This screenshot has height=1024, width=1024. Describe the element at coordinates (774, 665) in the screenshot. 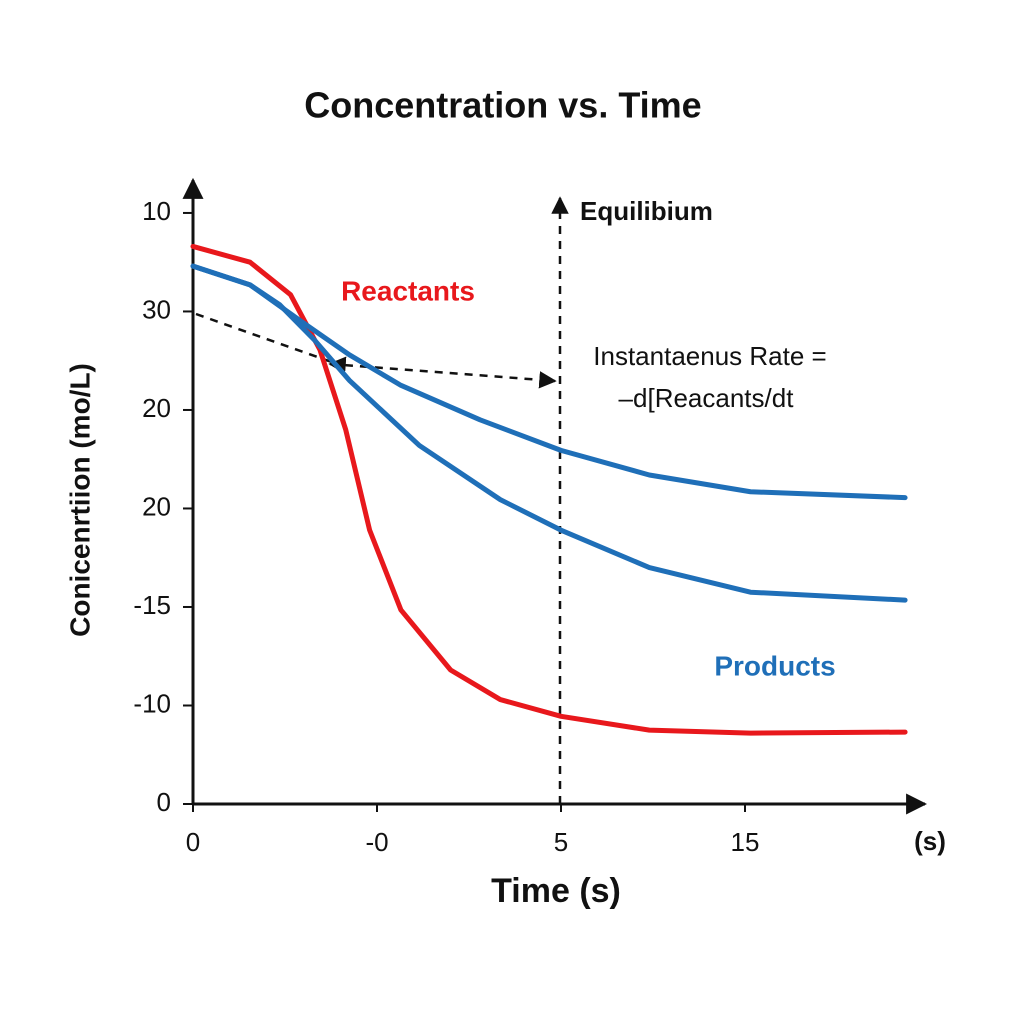

I see `series-label: Products` at that location.